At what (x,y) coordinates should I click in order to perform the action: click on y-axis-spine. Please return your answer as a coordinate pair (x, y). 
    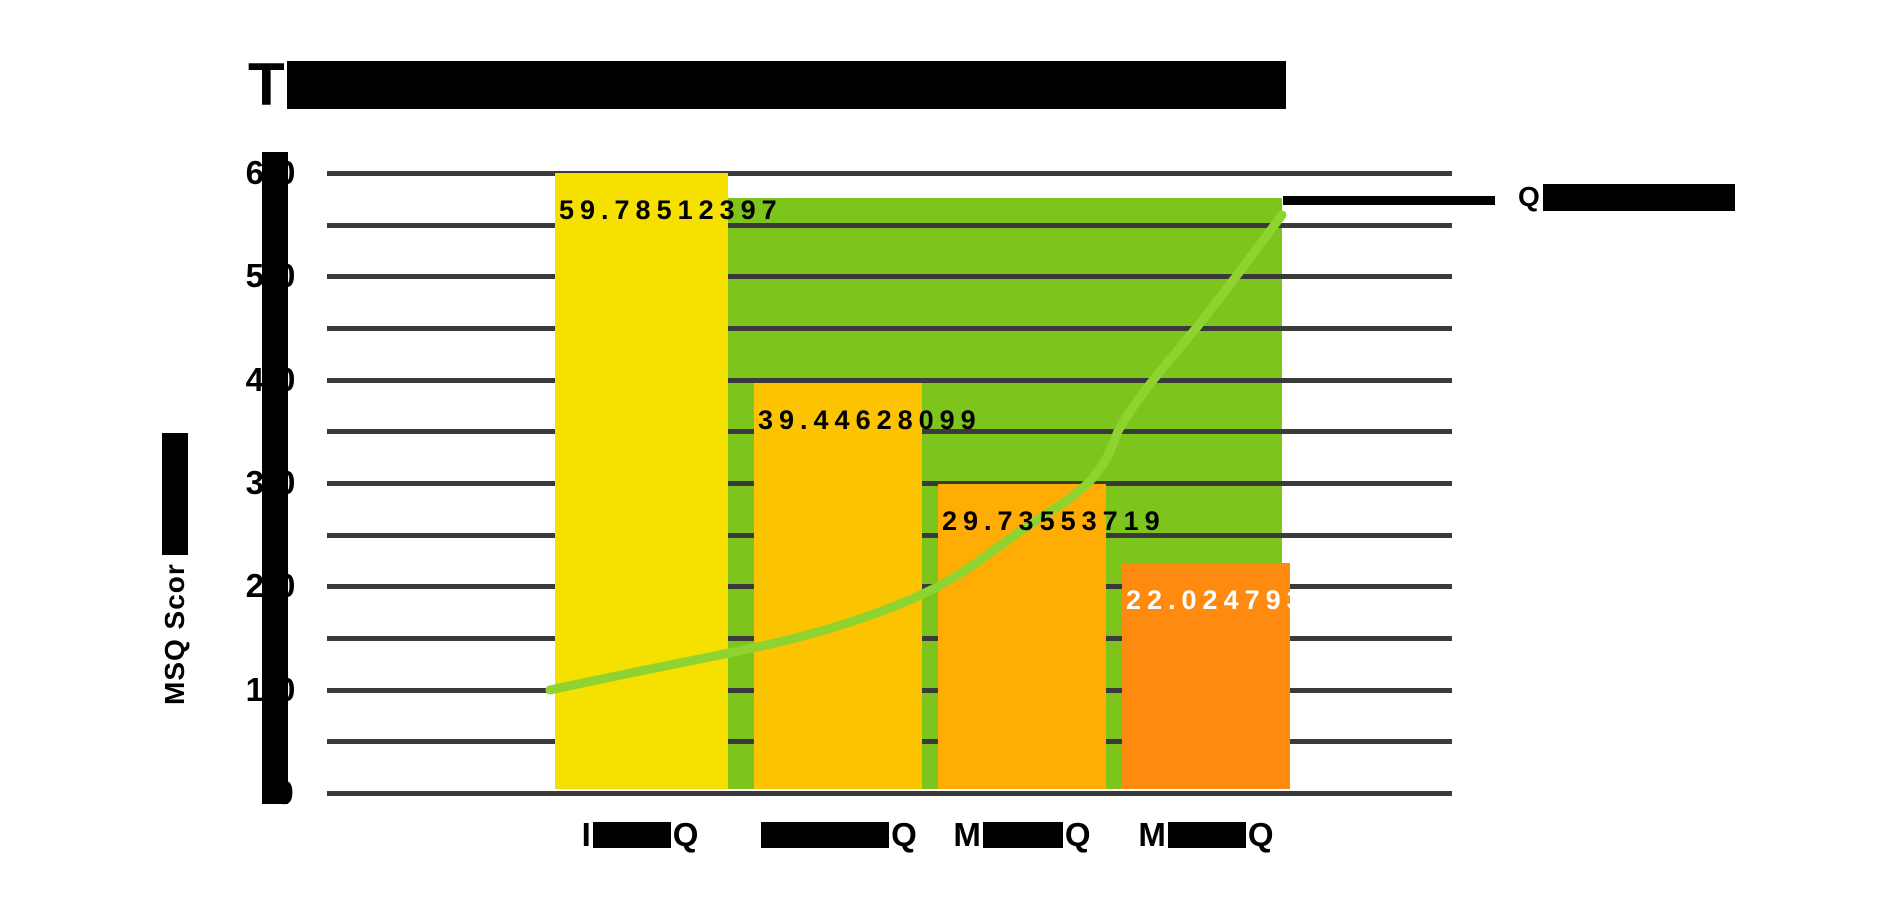
    Looking at the image, I should click on (275, 478).